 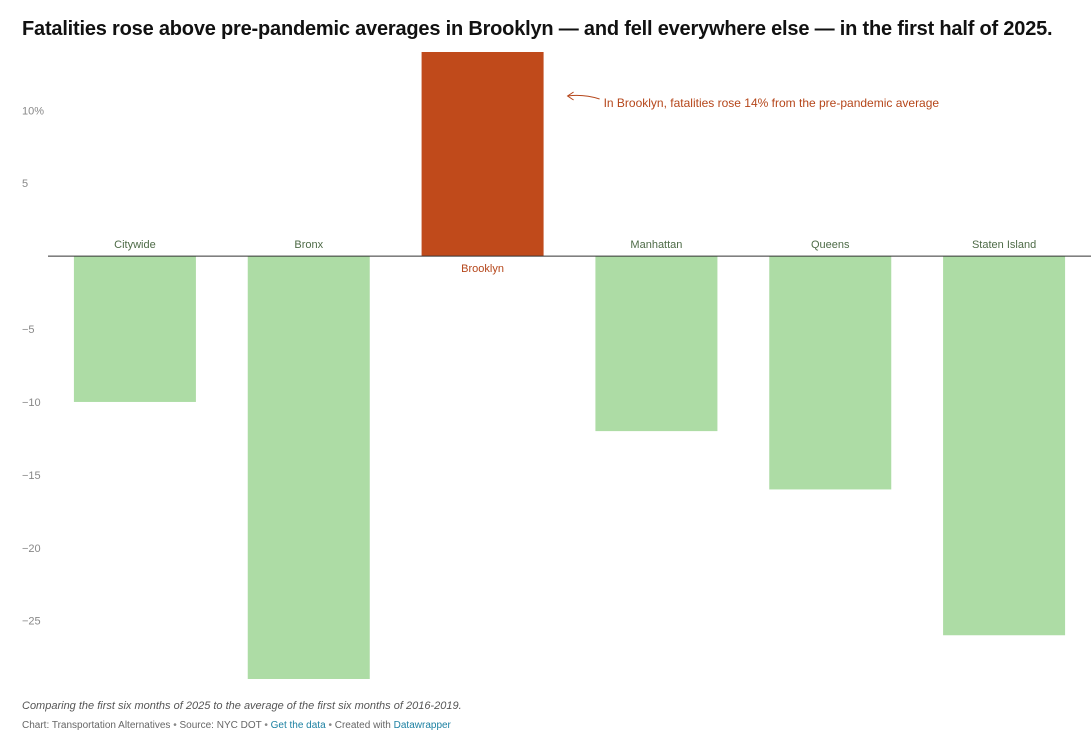 I want to click on y-tick-label: 10%, so click(x=33, y=111).